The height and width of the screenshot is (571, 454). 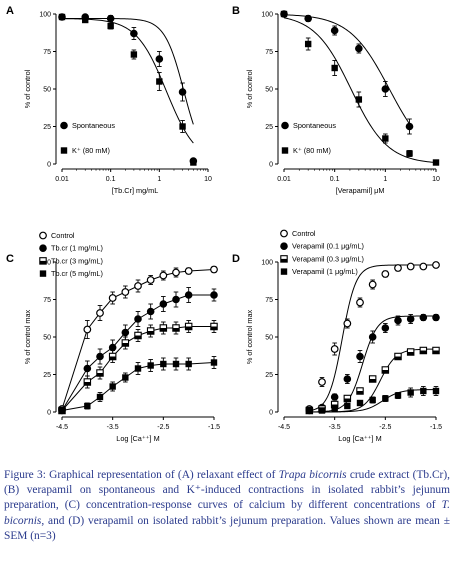 What do you see at coordinates (271, 413) in the screenshot?
I see `y-tick-label: 0` at bounding box center [271, 413].